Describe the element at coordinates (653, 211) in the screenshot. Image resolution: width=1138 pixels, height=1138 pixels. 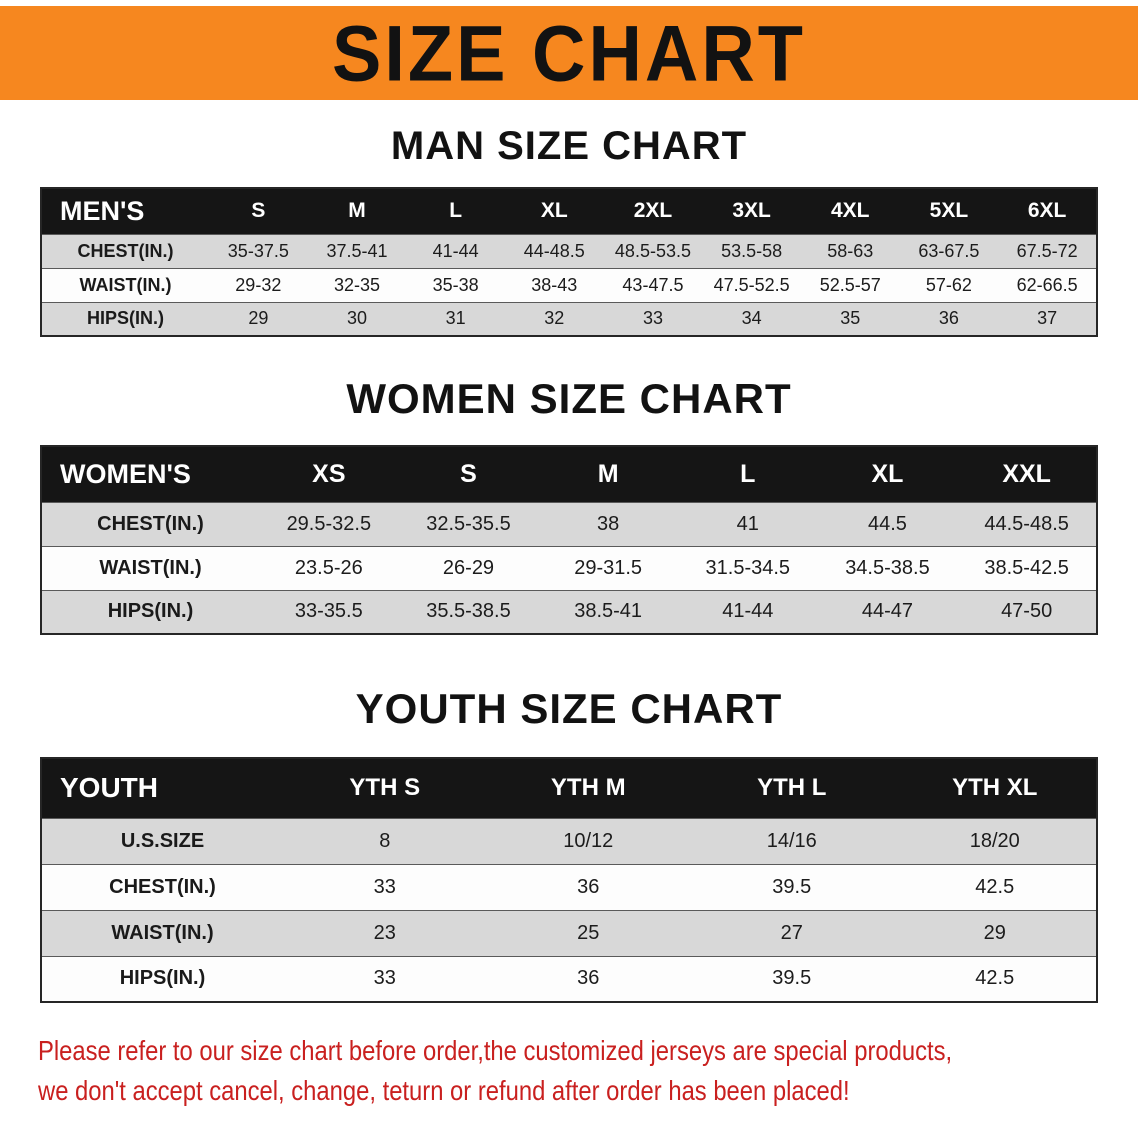
I see `size-header-cell: 2XL` at that location.